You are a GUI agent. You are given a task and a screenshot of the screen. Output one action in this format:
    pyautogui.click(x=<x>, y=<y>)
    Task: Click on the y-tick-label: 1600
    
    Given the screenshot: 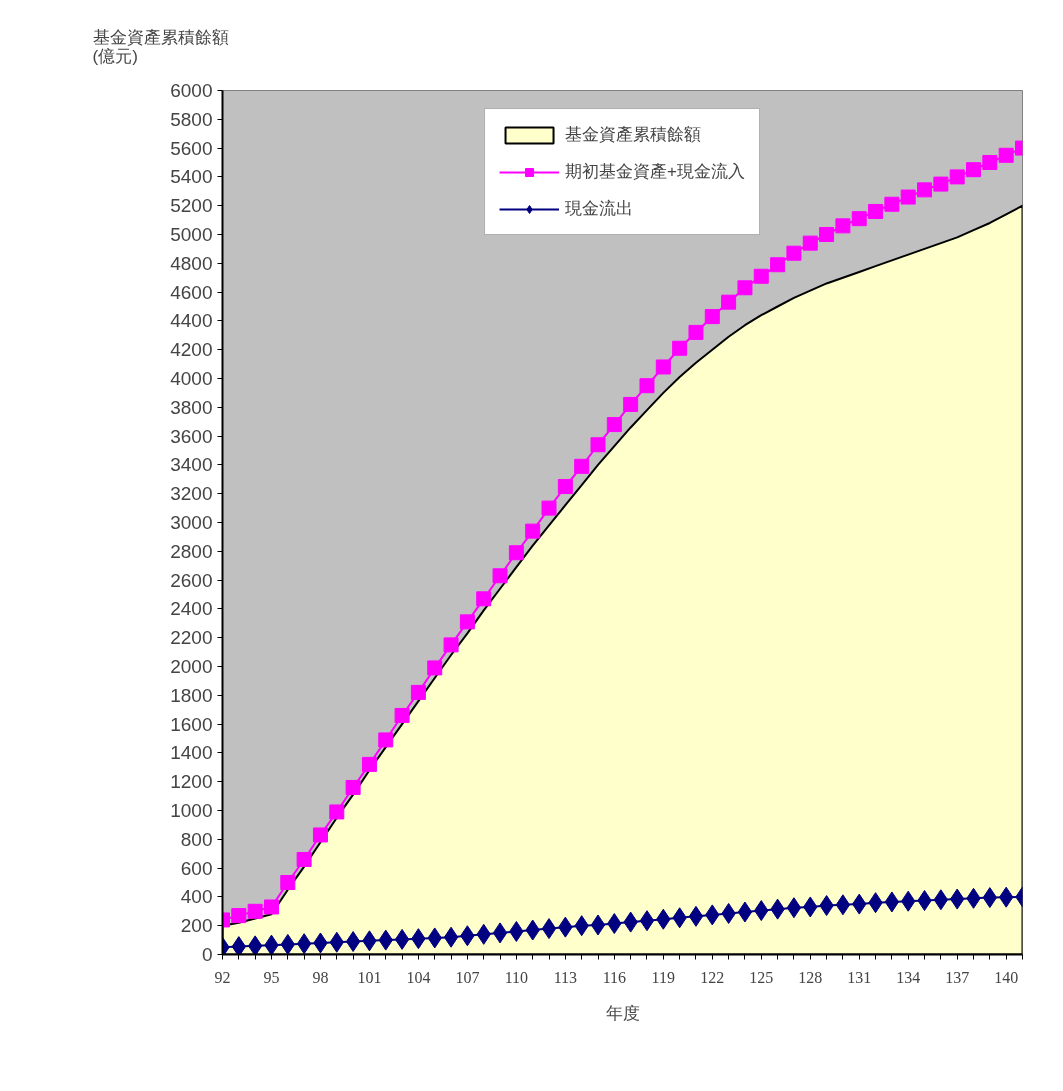 What is the action you would take?
    pyautogui.click(x=191, y=724)
    